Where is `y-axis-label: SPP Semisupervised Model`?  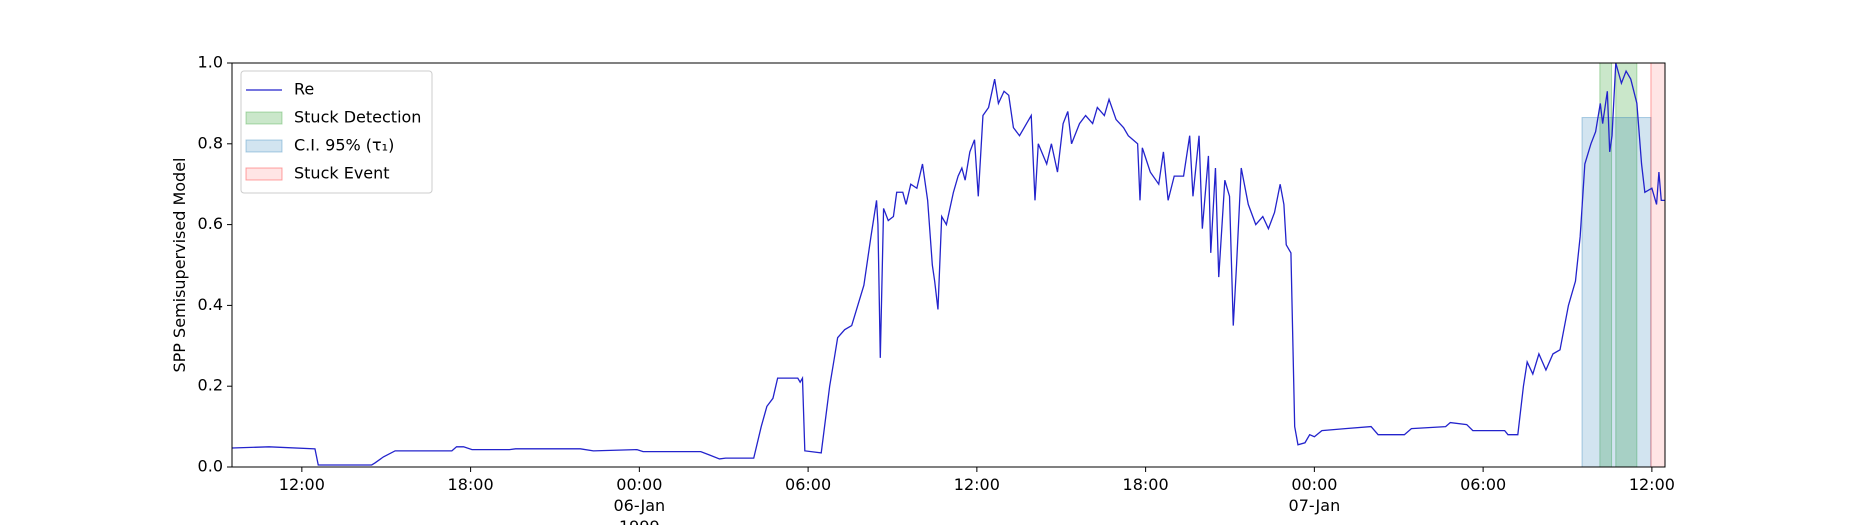
y-axis-label: SPP Semisupervised Model is located at coordinates (179, 265).